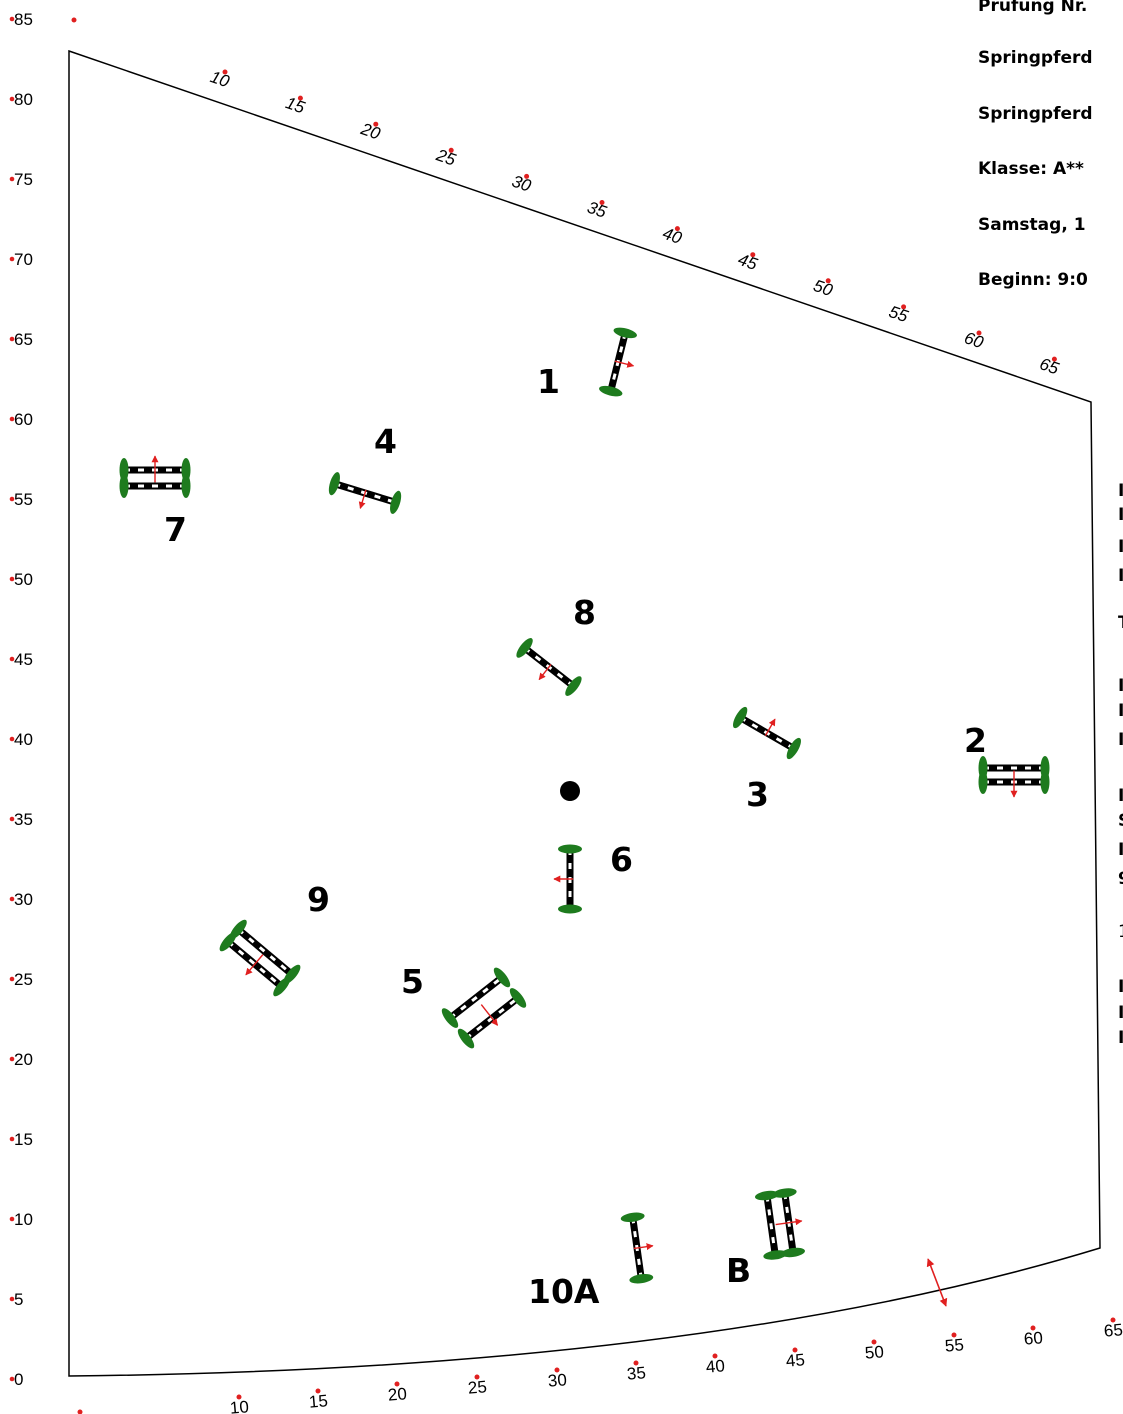 This screenshot has height=1414, width=1123. I want to click on left-axis-label: 15, so click(23, 1139).